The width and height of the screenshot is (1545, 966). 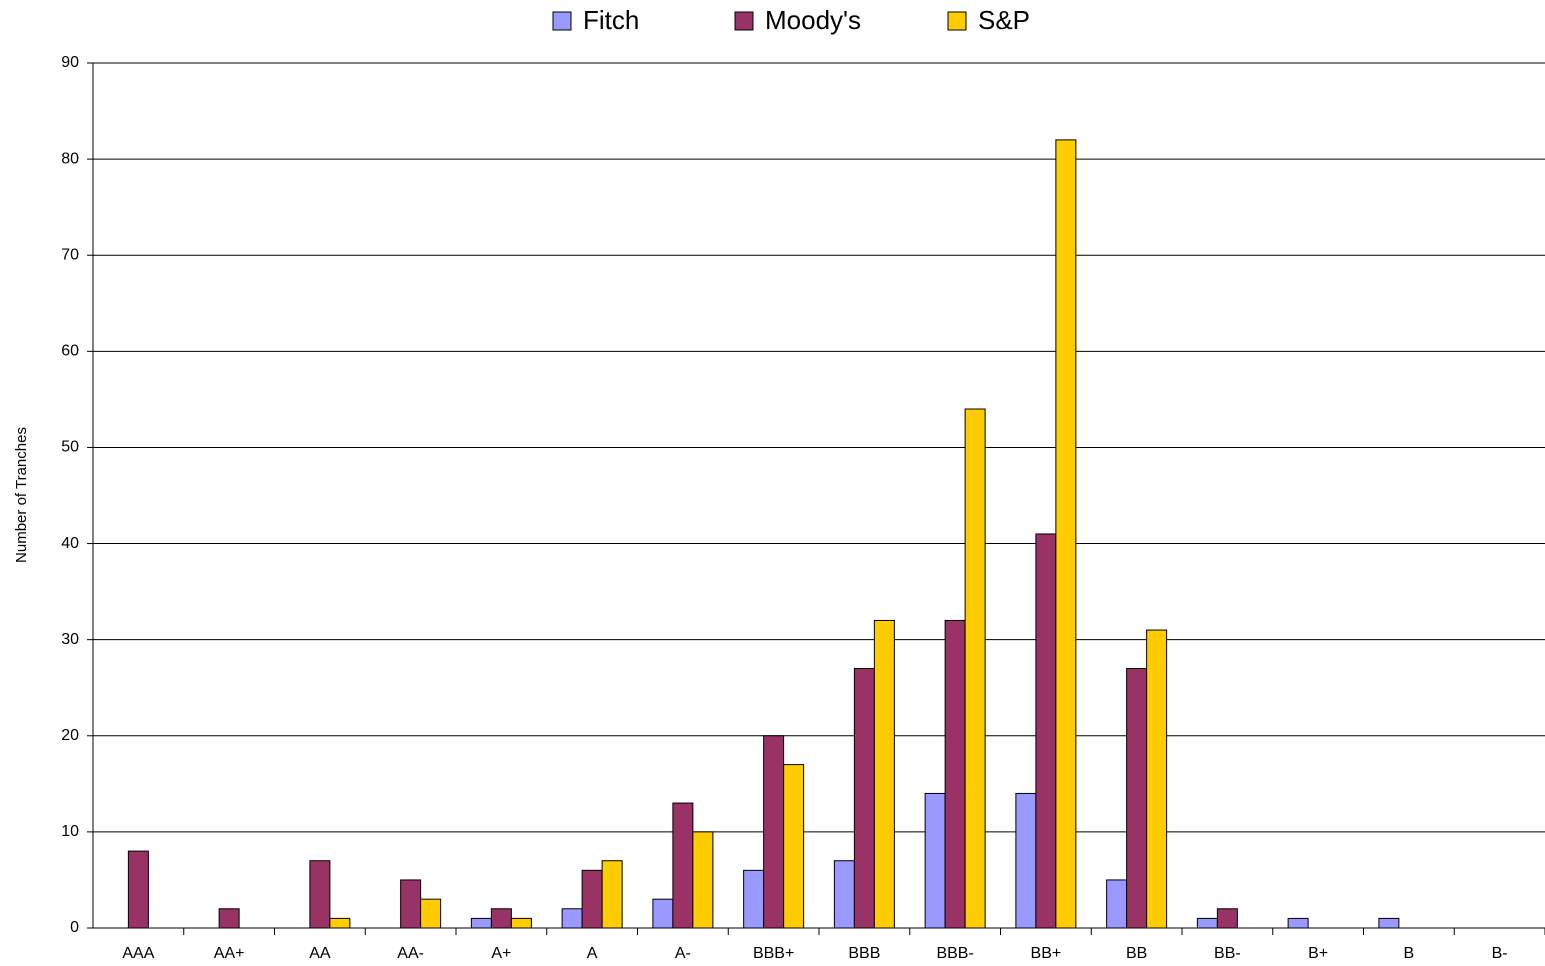 I want to click on y-tick-label: 50, so click(x=70, y=447).